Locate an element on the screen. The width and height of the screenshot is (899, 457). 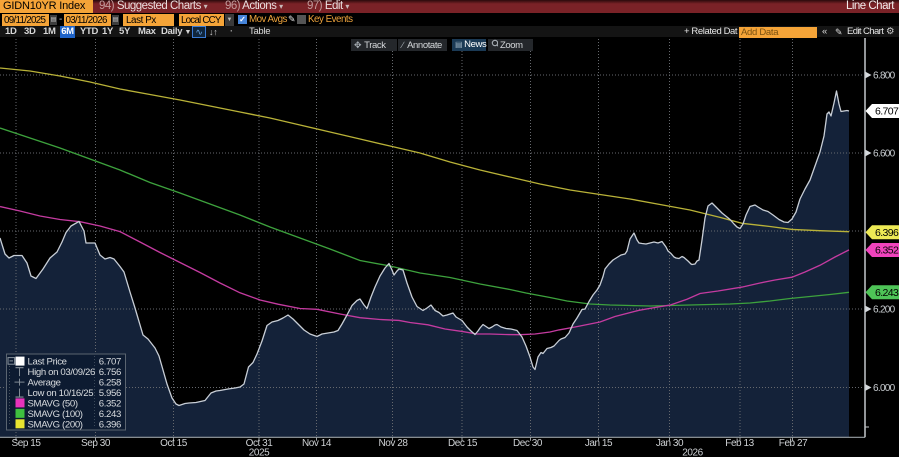
svg-text: 6.756 is located at coordinates (110, 372).